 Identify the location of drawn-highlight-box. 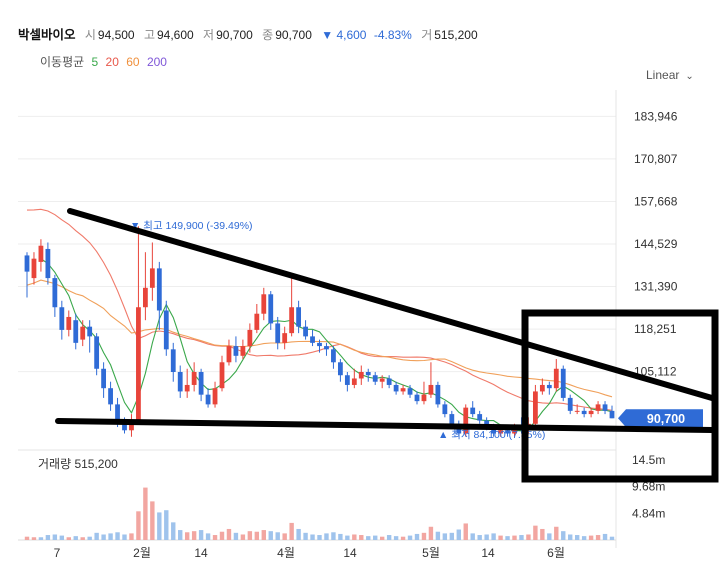
(620, 396).